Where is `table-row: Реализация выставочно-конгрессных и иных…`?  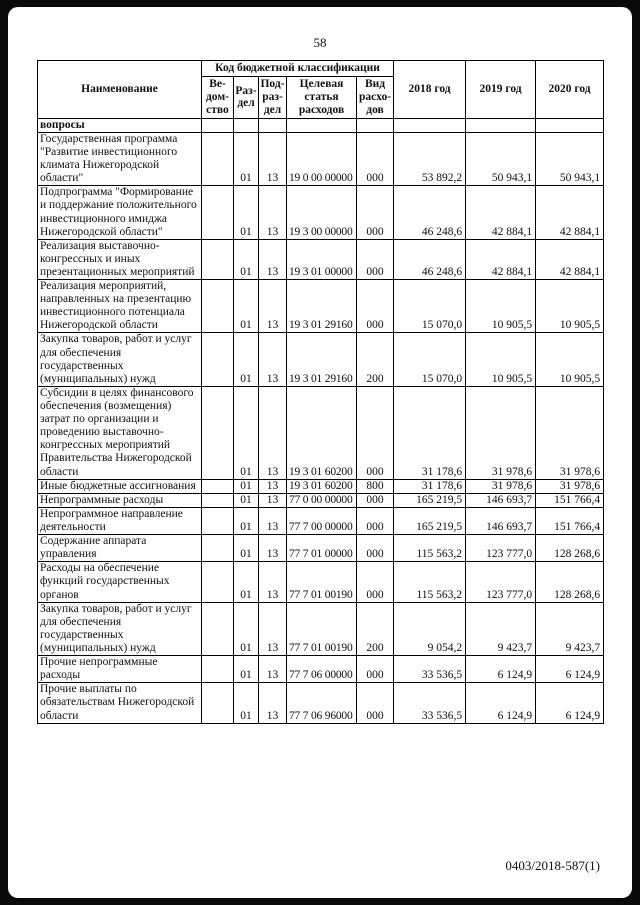
table-row: Реализация выставочно-конгрессных и иных… is located at coordinates (321, 259).